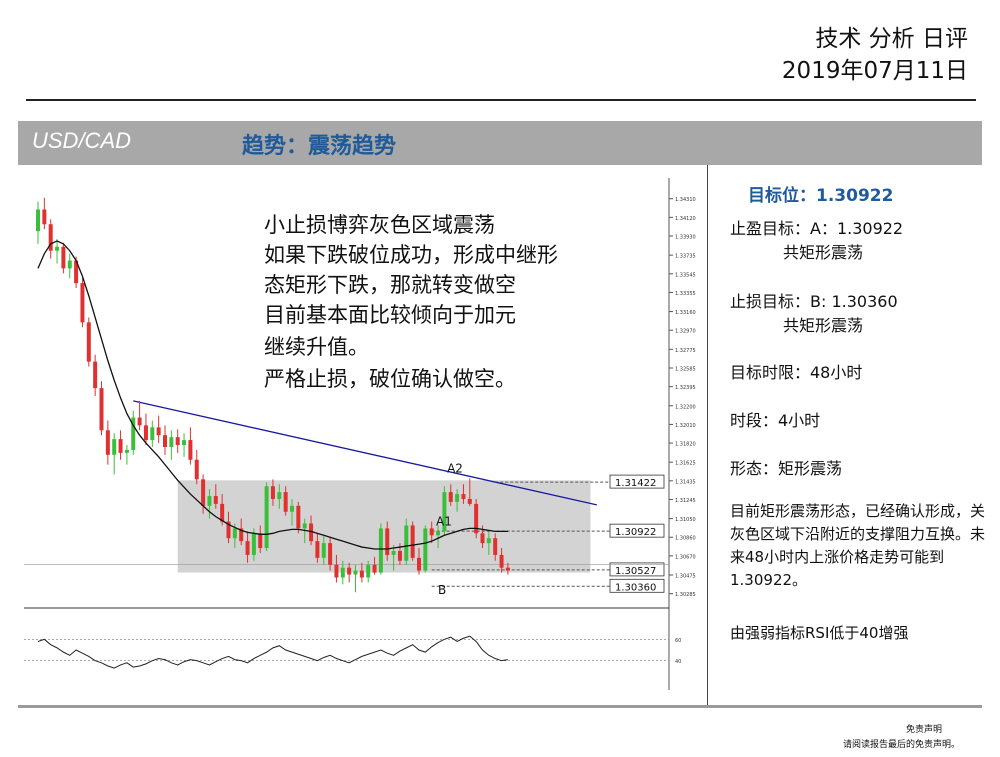 The width and height of the screenshot is (1000, 757). I want to click on y-tick-label-5: 1.33355, so click(685, 294).